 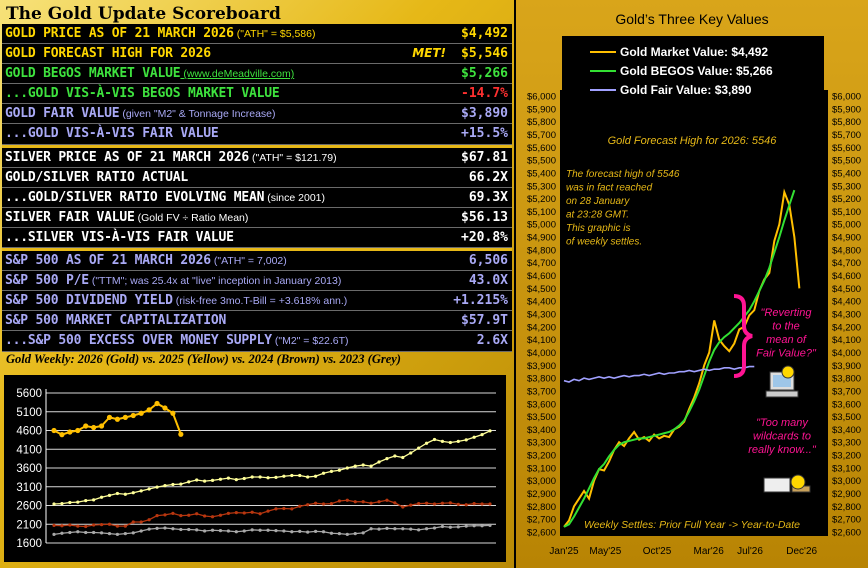 What do you see at coordinates (541, 212) in the screenshot?
I see `y-tick-label: $5,100` at bounding box center [541, 212].